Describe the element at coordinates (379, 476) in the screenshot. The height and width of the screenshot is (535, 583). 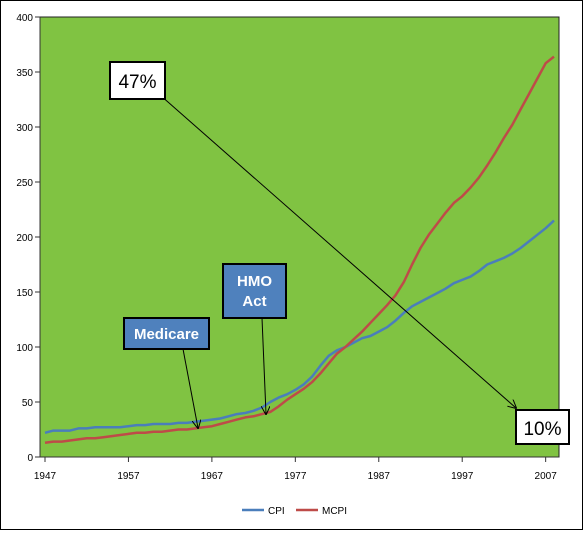
I see `x-tick-label: 1987` at that location.